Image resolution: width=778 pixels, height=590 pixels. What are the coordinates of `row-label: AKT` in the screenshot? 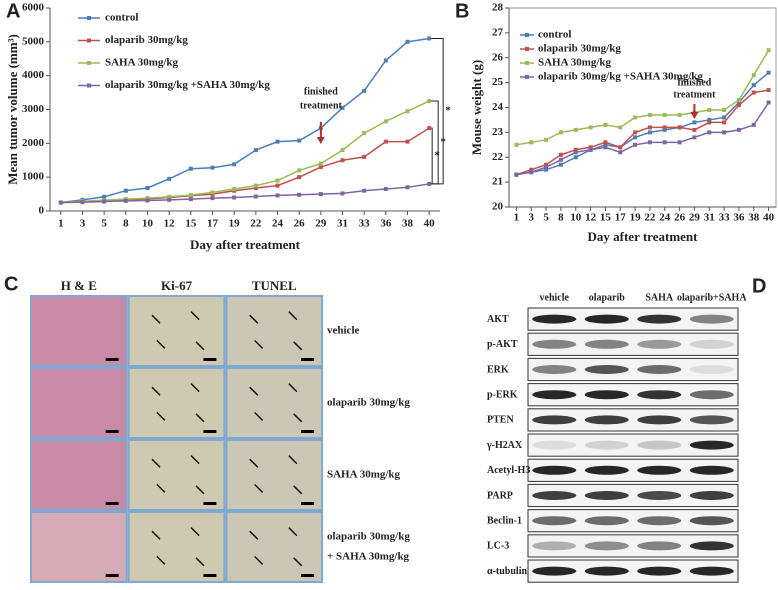 It's located at (498, 319).